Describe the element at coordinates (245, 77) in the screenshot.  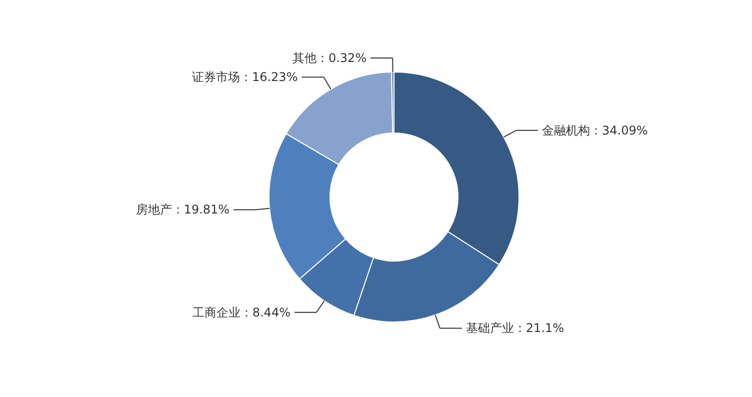
I see `slice-label: 证券市场：16.23%` at that location.